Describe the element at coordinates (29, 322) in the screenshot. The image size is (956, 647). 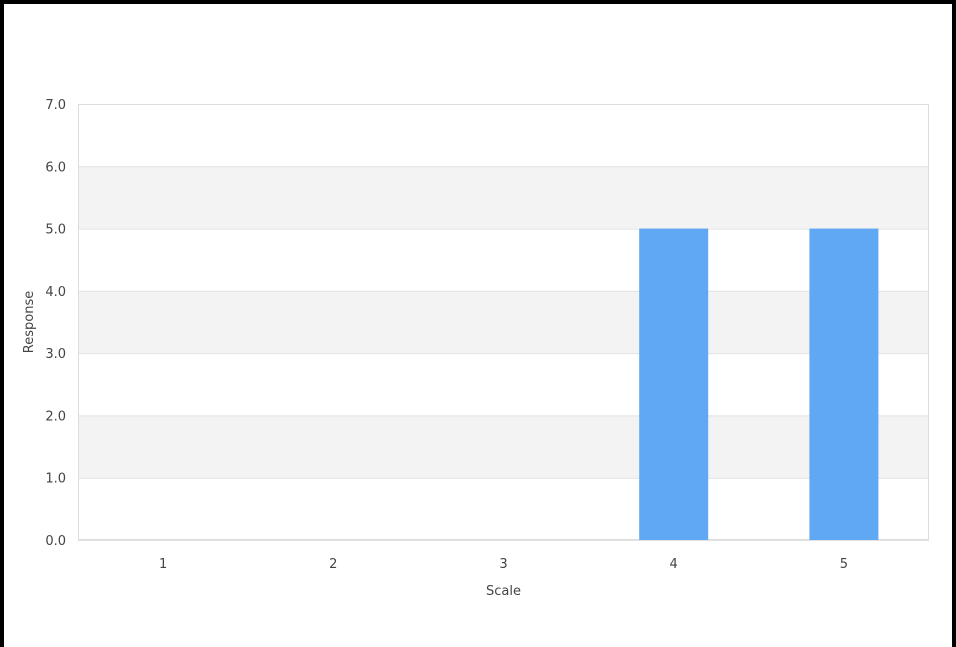
I see `y-axis-title: Response` at that location.